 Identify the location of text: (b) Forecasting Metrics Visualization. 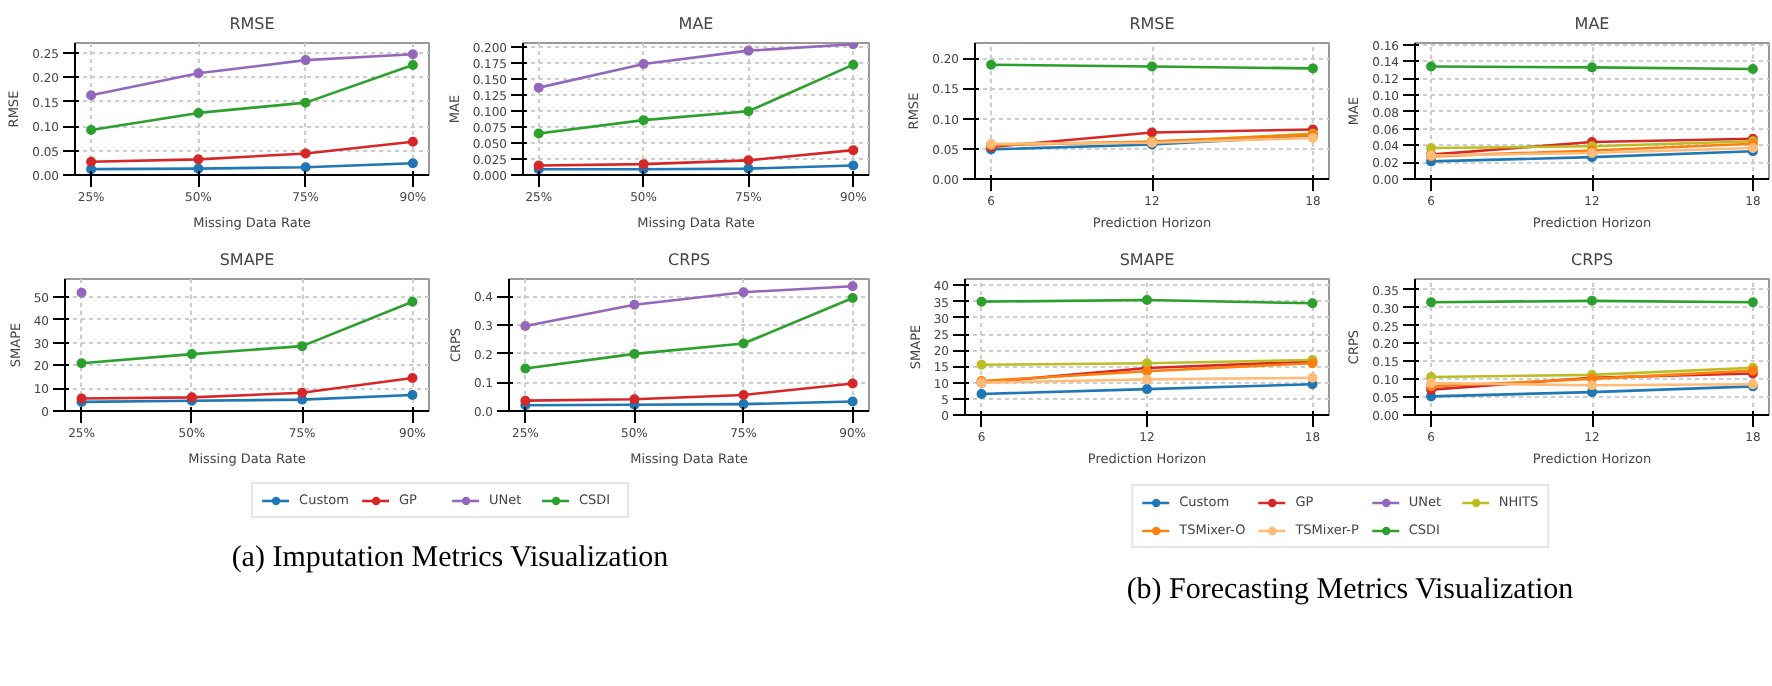
(1350, 591).